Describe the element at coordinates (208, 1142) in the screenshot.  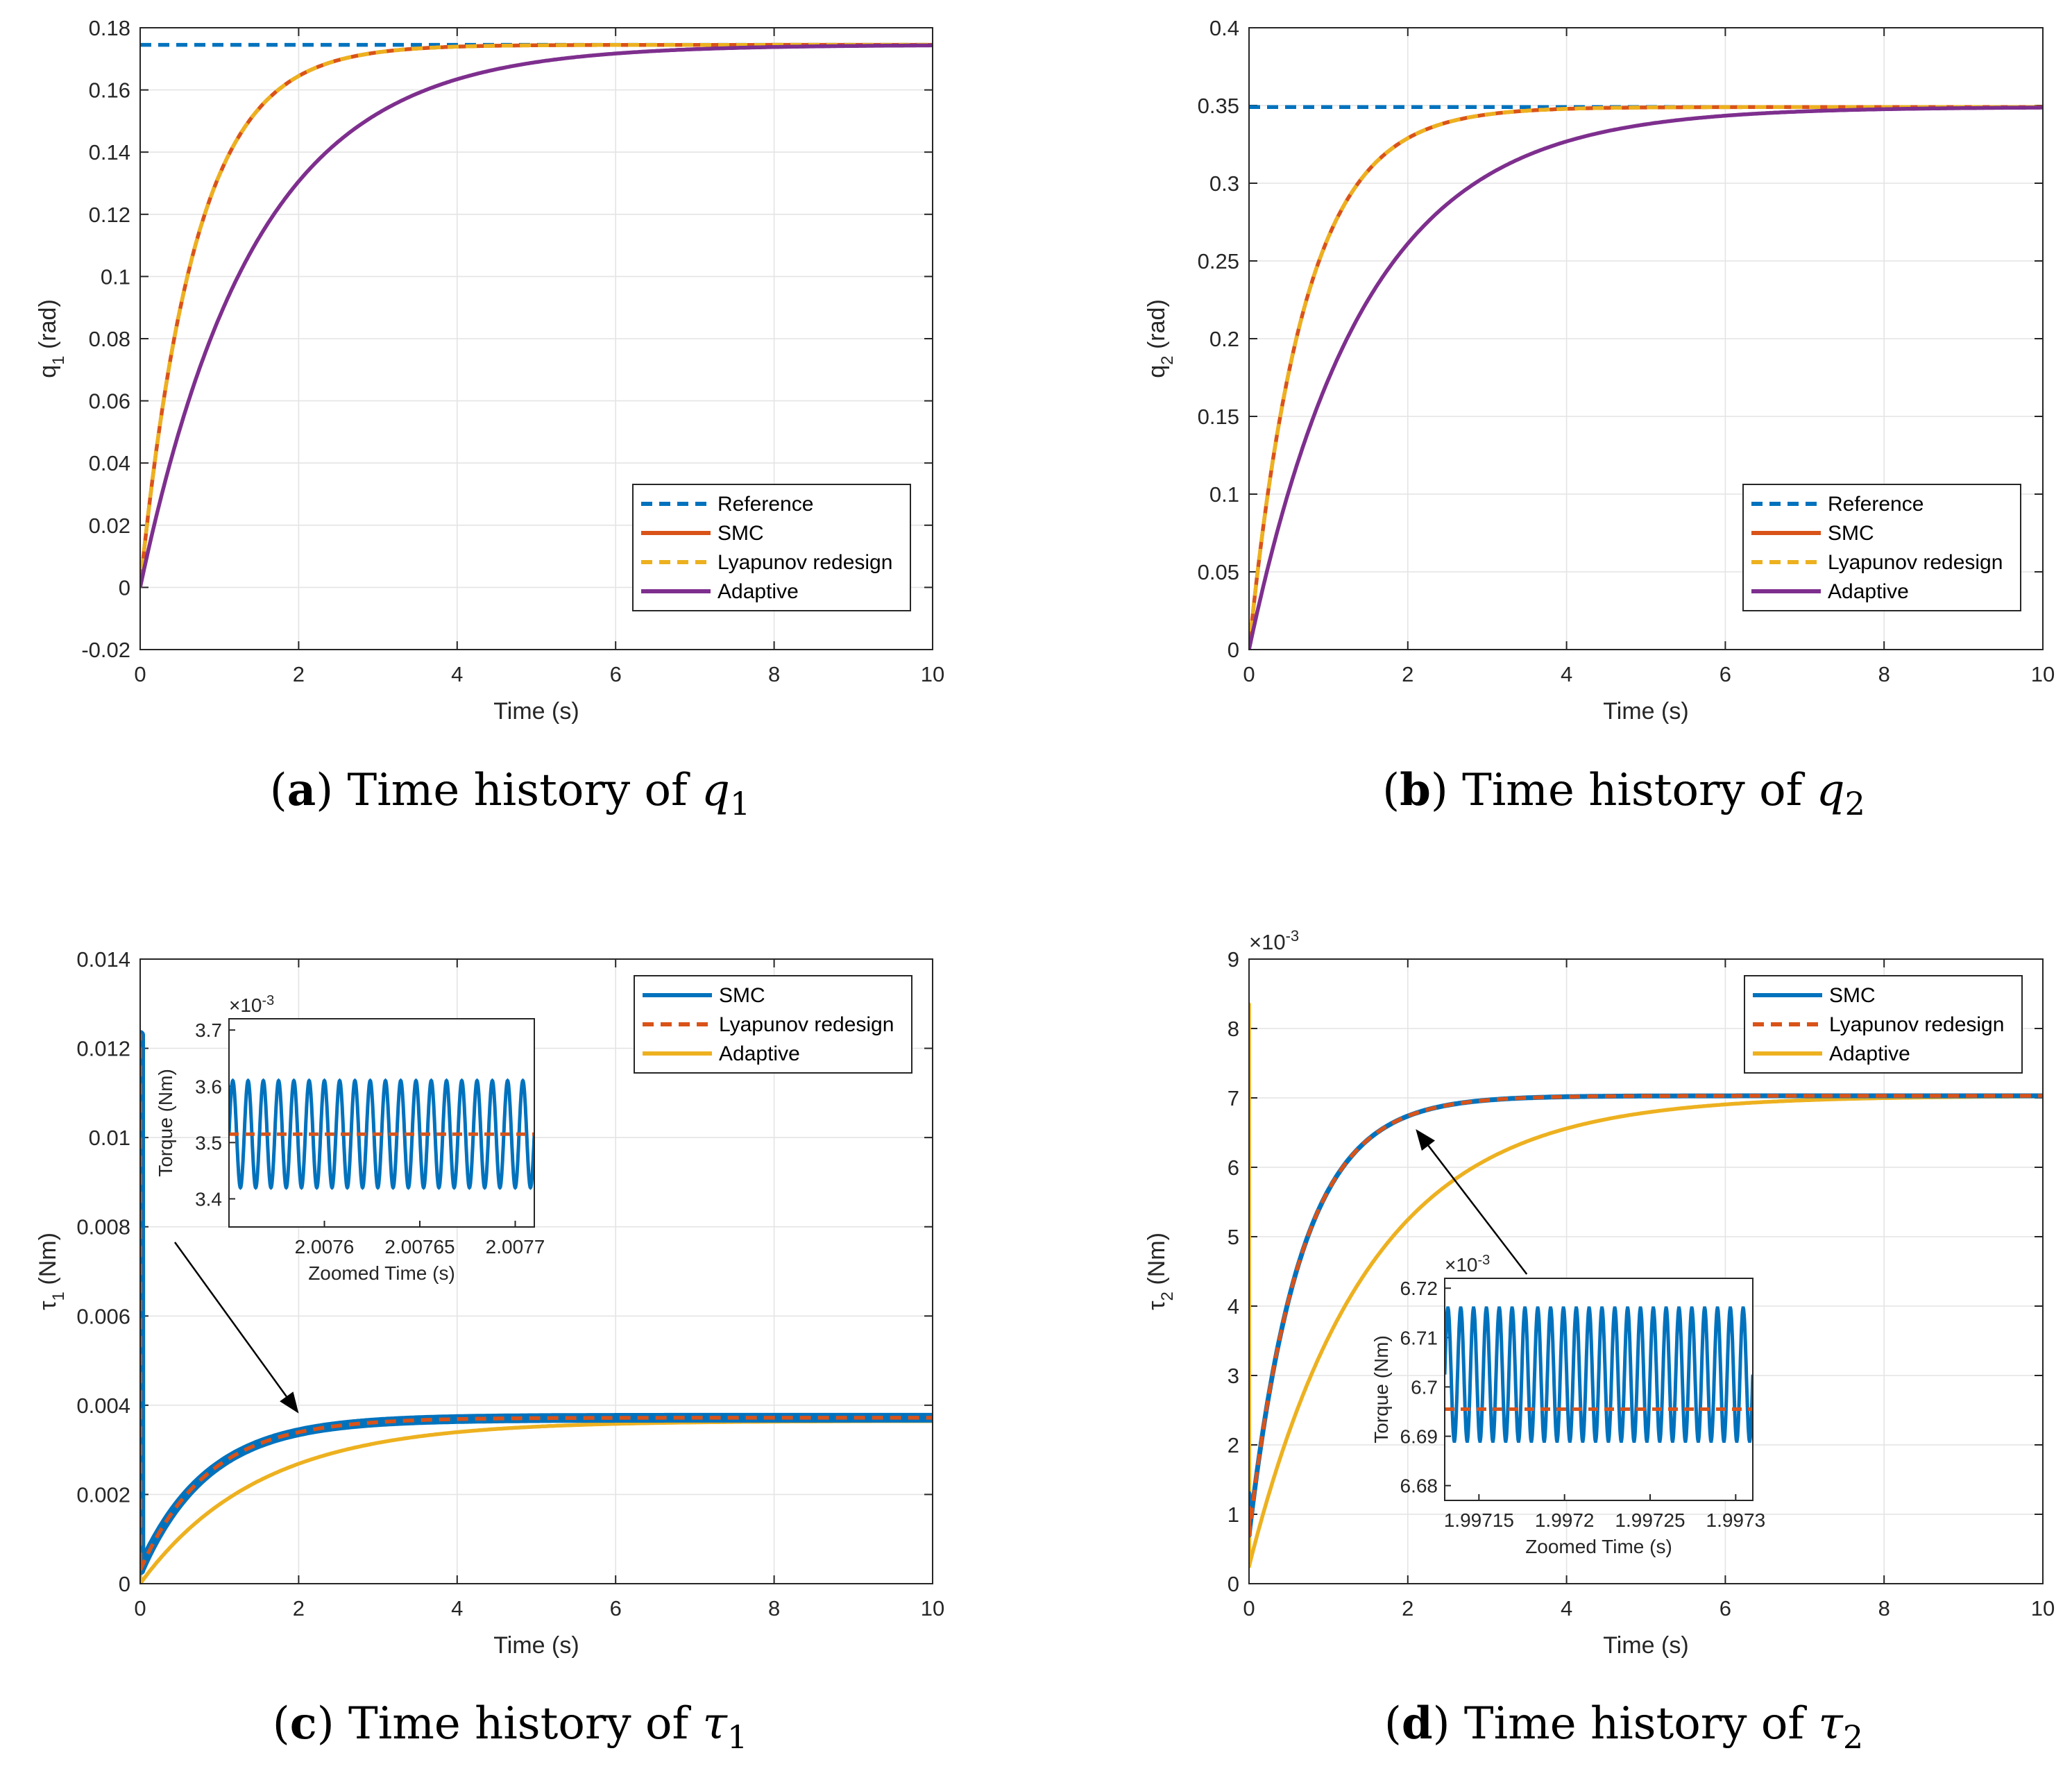
I see `inset-y-tick-label: 3.5` at that location.